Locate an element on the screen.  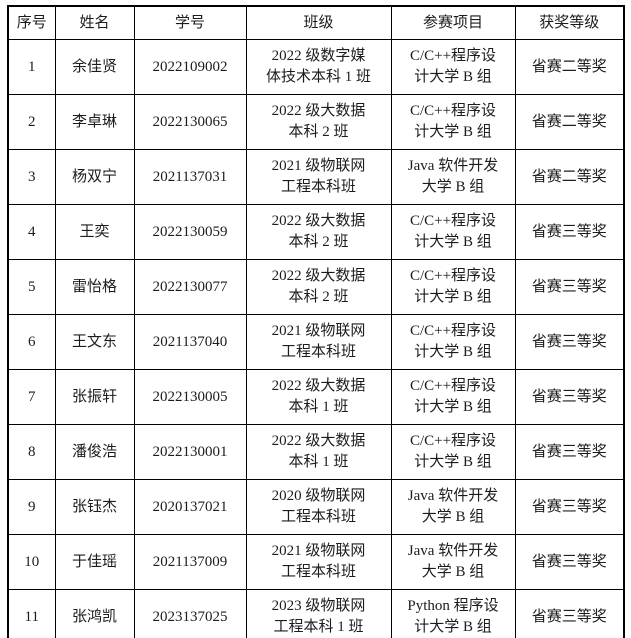
header-student-id: 学号 is located at coordinates (190, 22).